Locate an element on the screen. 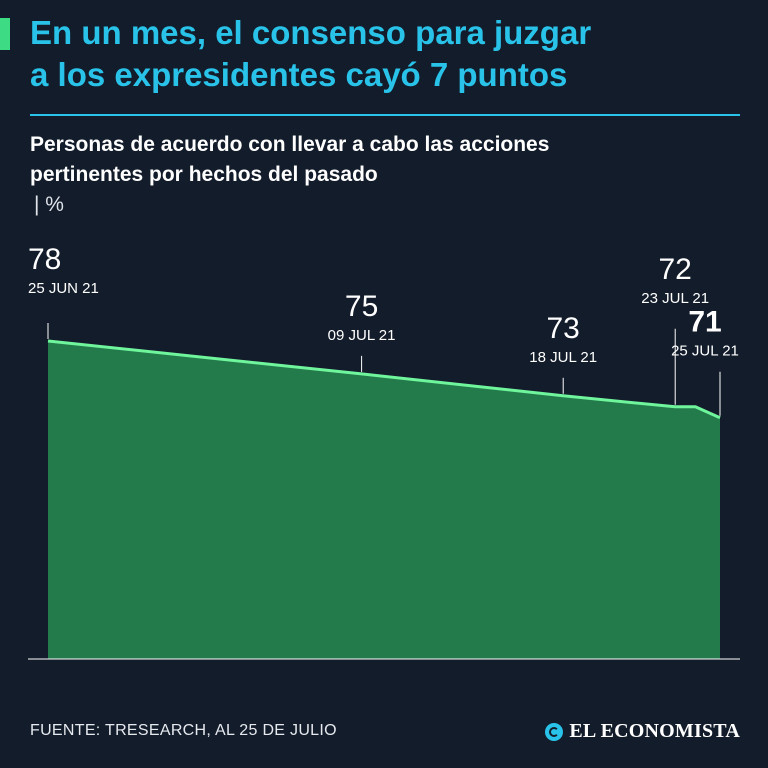 The width and height of the screenshot is (768, 768). headline-line-2: a los expresidentes cayó 7 puntos is located at coordinates (299, 74).